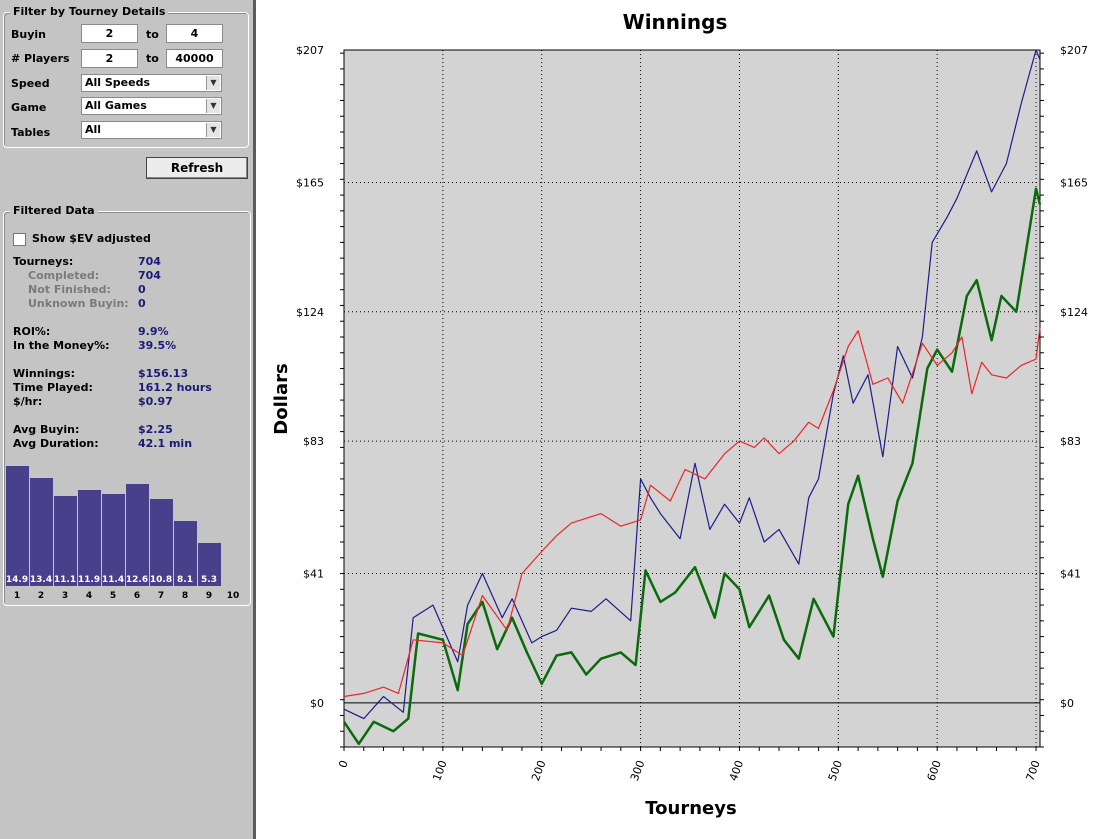 The image size is (1095, 839). What do you see at coordinates (109, 33) in the screenshot?
I see `buyin-from-input: 2` at bounding box center [109, 33].